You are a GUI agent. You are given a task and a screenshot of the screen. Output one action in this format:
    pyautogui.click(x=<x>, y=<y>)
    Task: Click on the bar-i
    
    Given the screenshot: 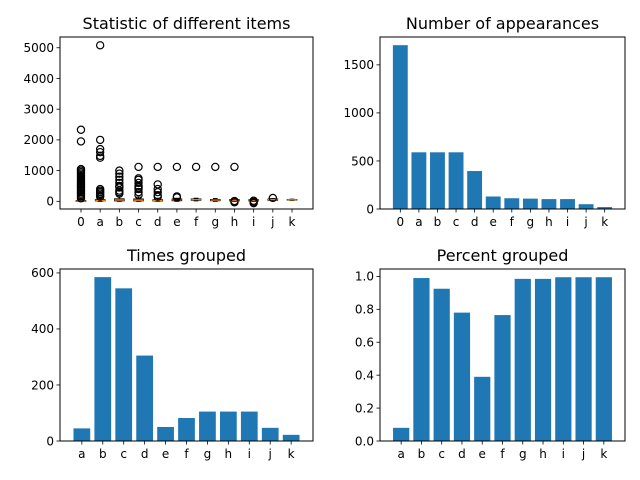 What is the action you would take?
    pyautogui.click(x=249, y=426)
    